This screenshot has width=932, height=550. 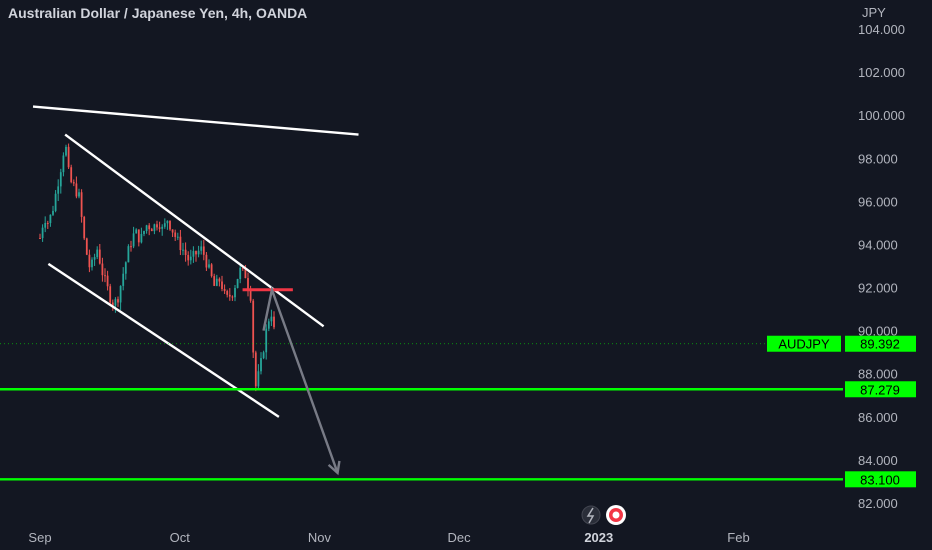 What do you see at coordinates (163, 340) in the screenshot?
I see `channel-lower-line` at bounding box center [163, 340].